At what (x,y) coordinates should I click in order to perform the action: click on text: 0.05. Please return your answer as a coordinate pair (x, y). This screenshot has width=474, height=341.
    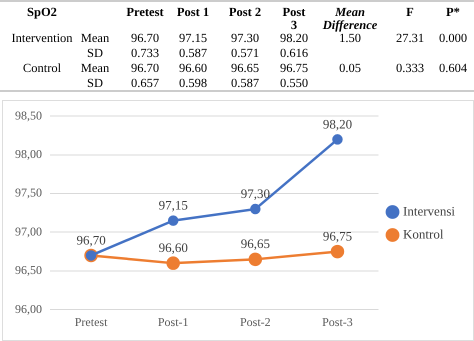
    Looking at the image, I should click on (350, 68).